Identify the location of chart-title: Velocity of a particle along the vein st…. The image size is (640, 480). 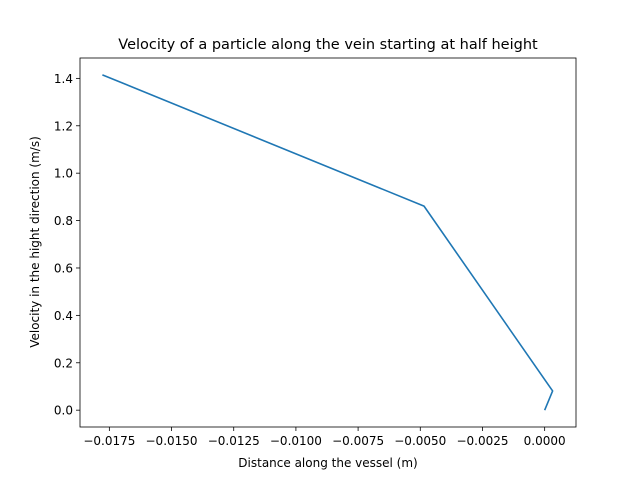
(328, 45).